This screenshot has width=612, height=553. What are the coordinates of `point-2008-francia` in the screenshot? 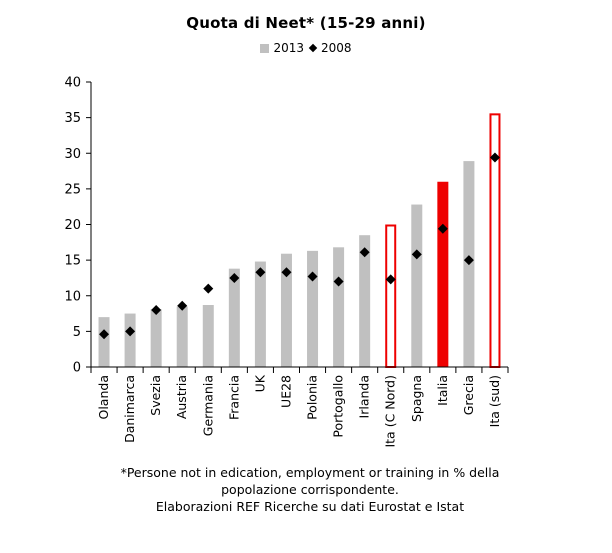 It's located at (234, 277).